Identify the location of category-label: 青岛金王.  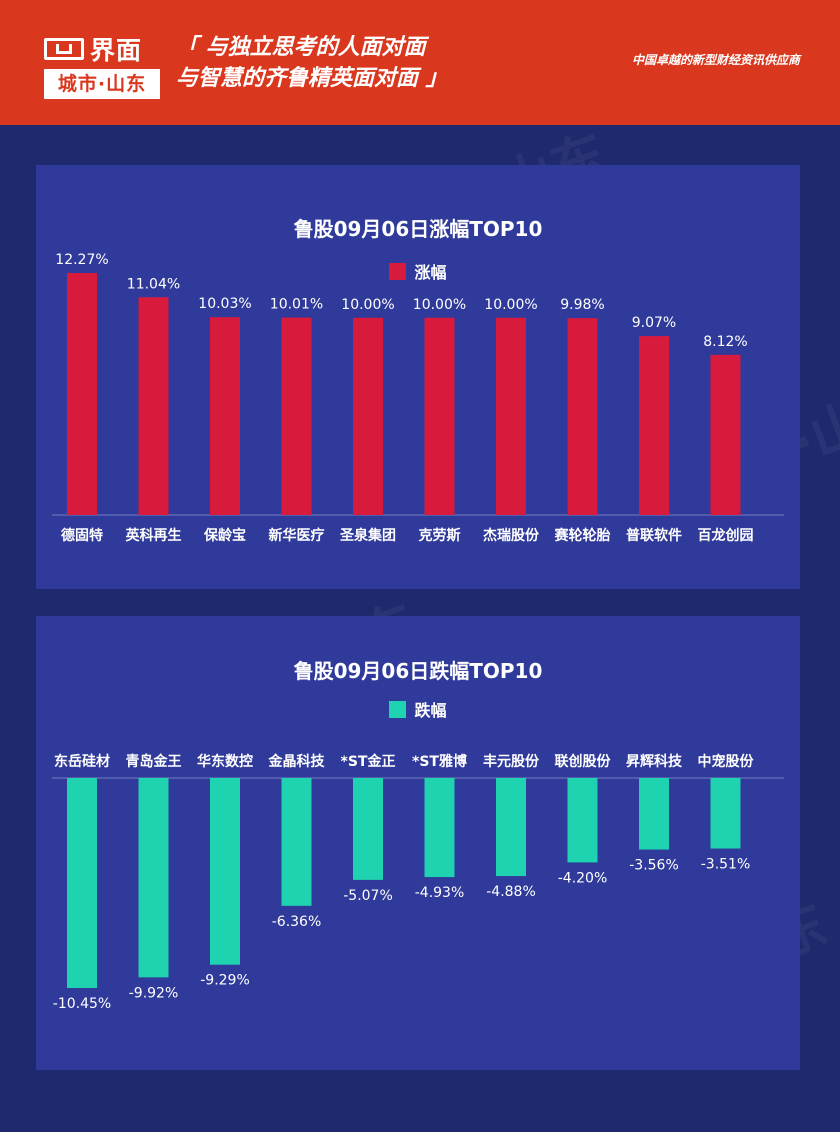
(154, 761).